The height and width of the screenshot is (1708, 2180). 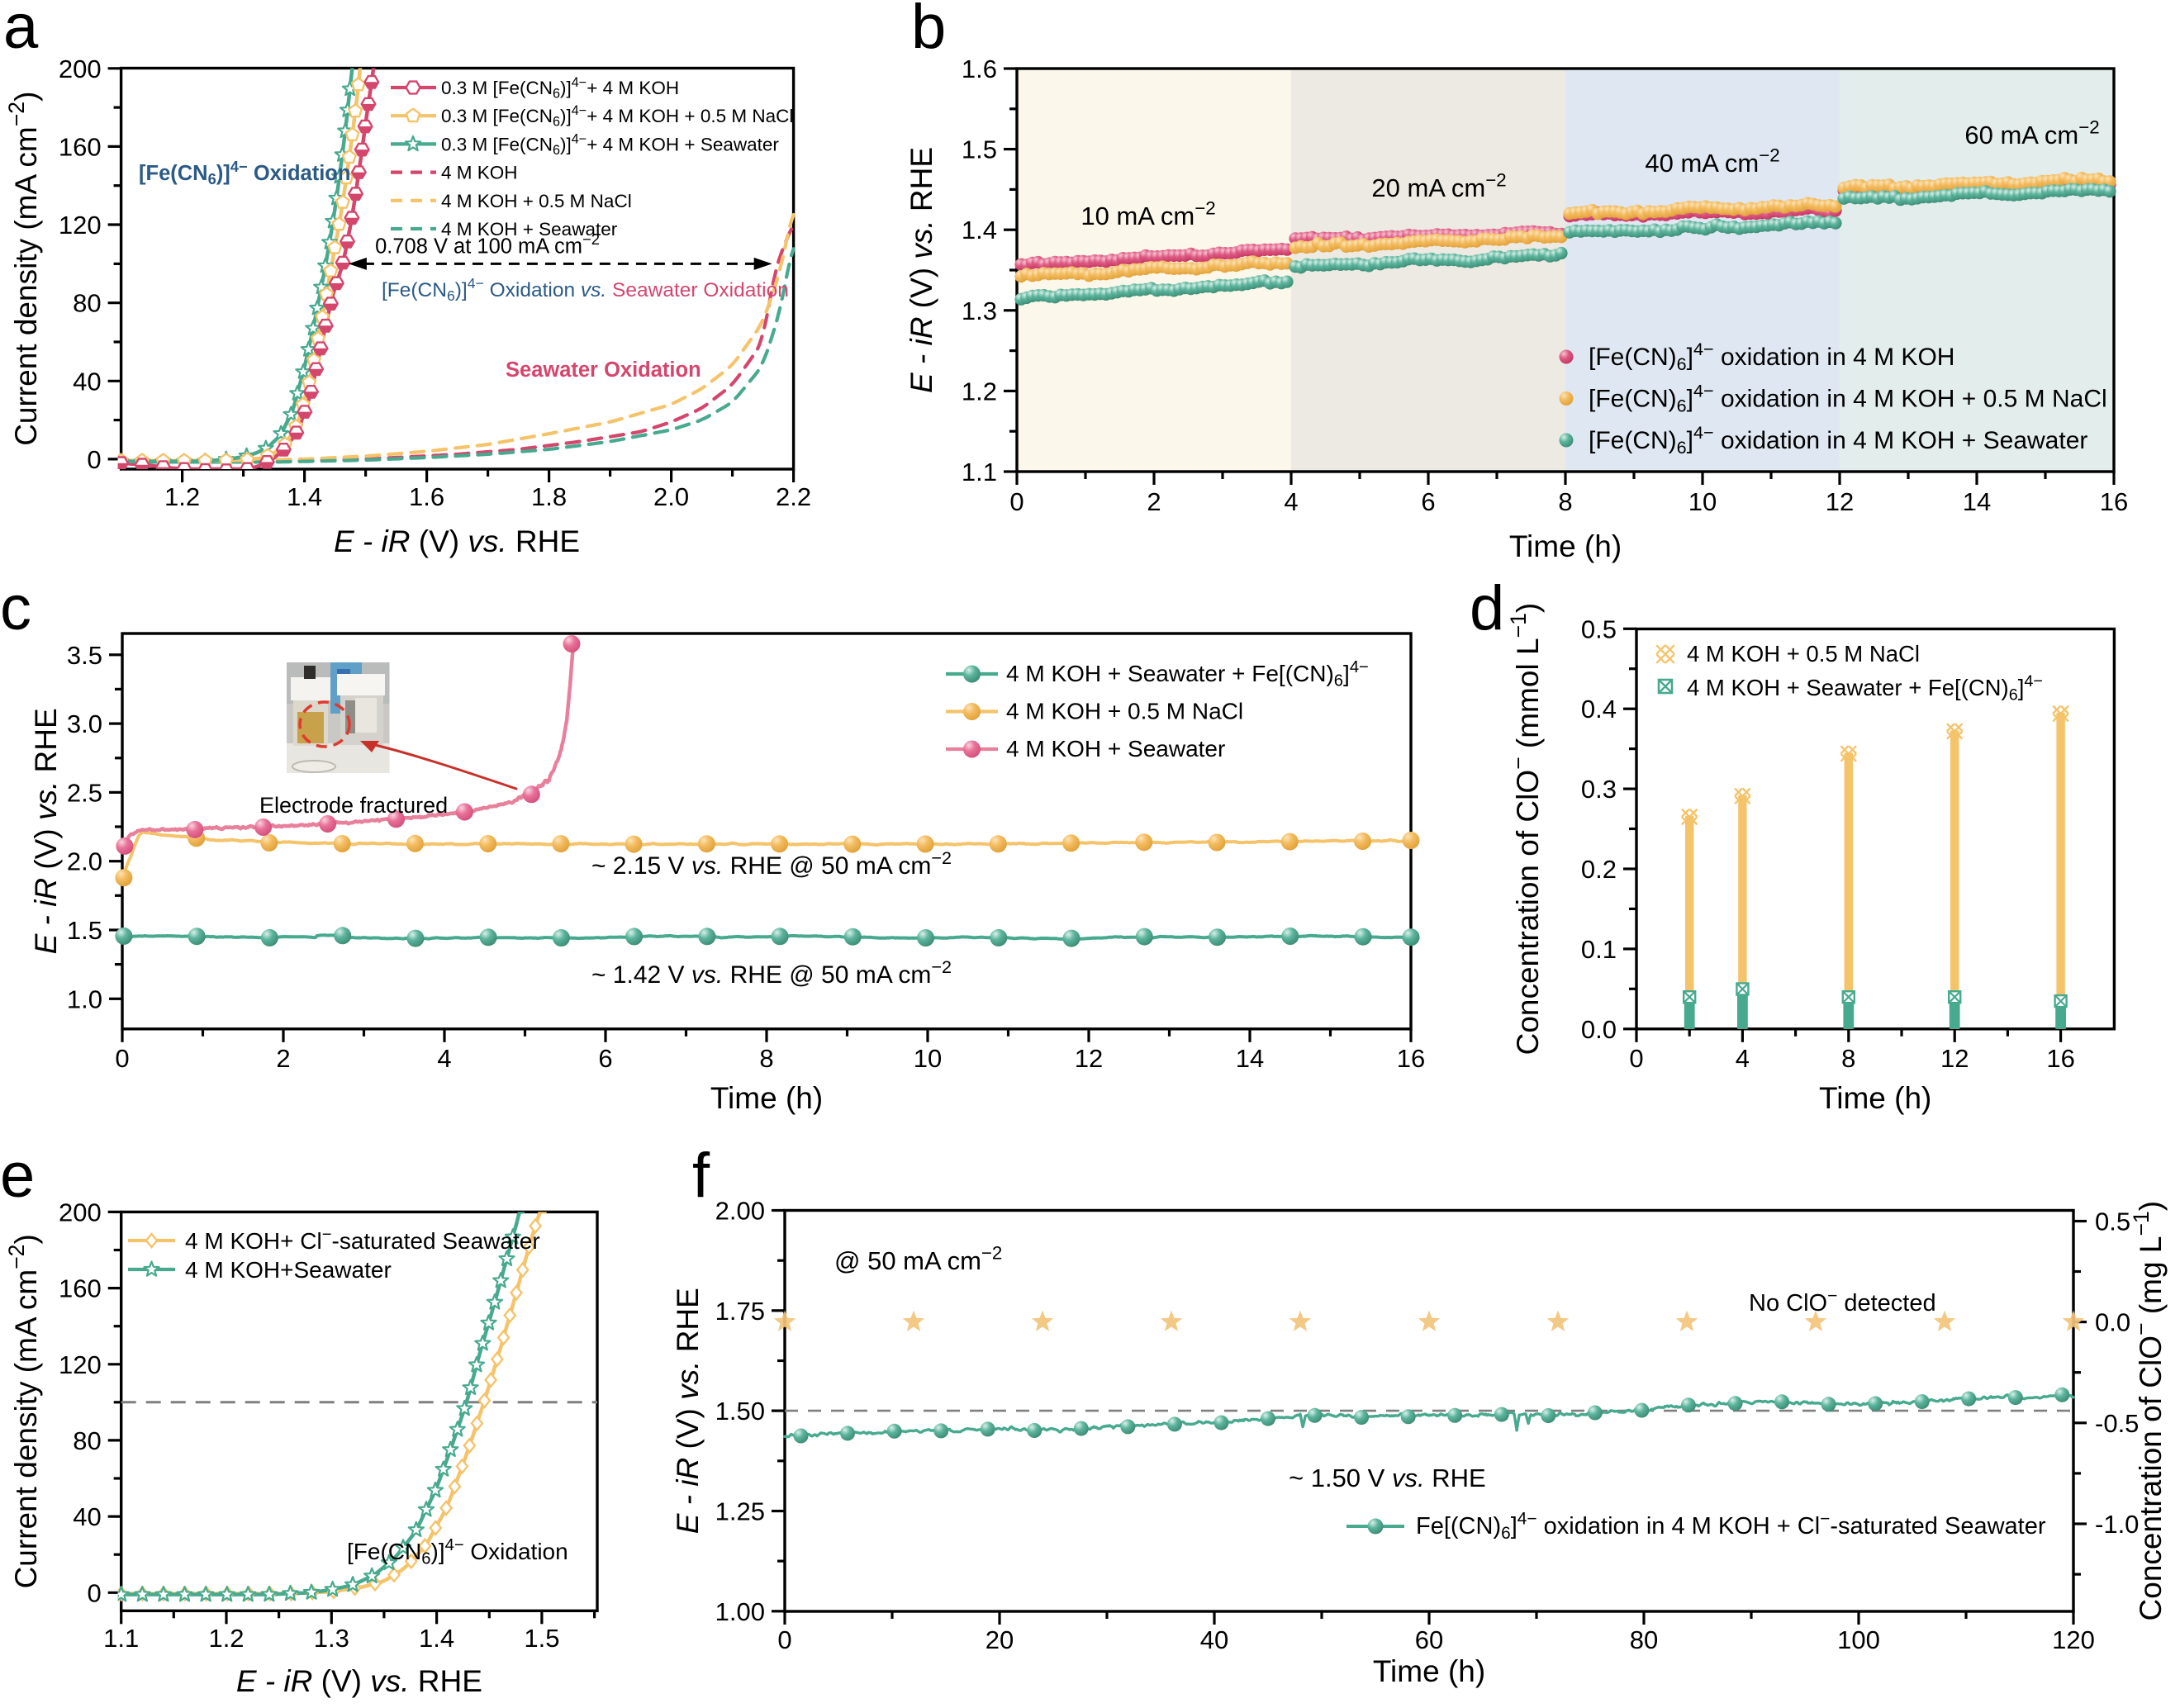 What do you see at coordinates (488, 244) in the screenshot?
I see `svg-text: 0.708 V at 100 mA cm−2` at bounding box center [488, 244].